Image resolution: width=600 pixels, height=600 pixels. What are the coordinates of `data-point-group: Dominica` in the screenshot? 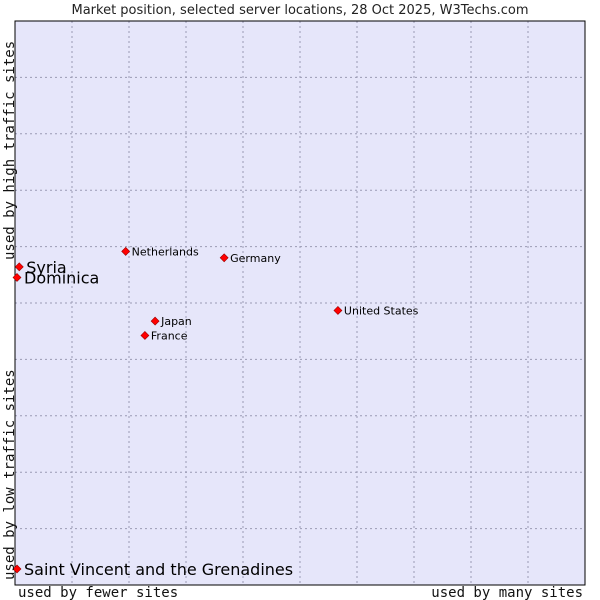 It's located at (55, 277).